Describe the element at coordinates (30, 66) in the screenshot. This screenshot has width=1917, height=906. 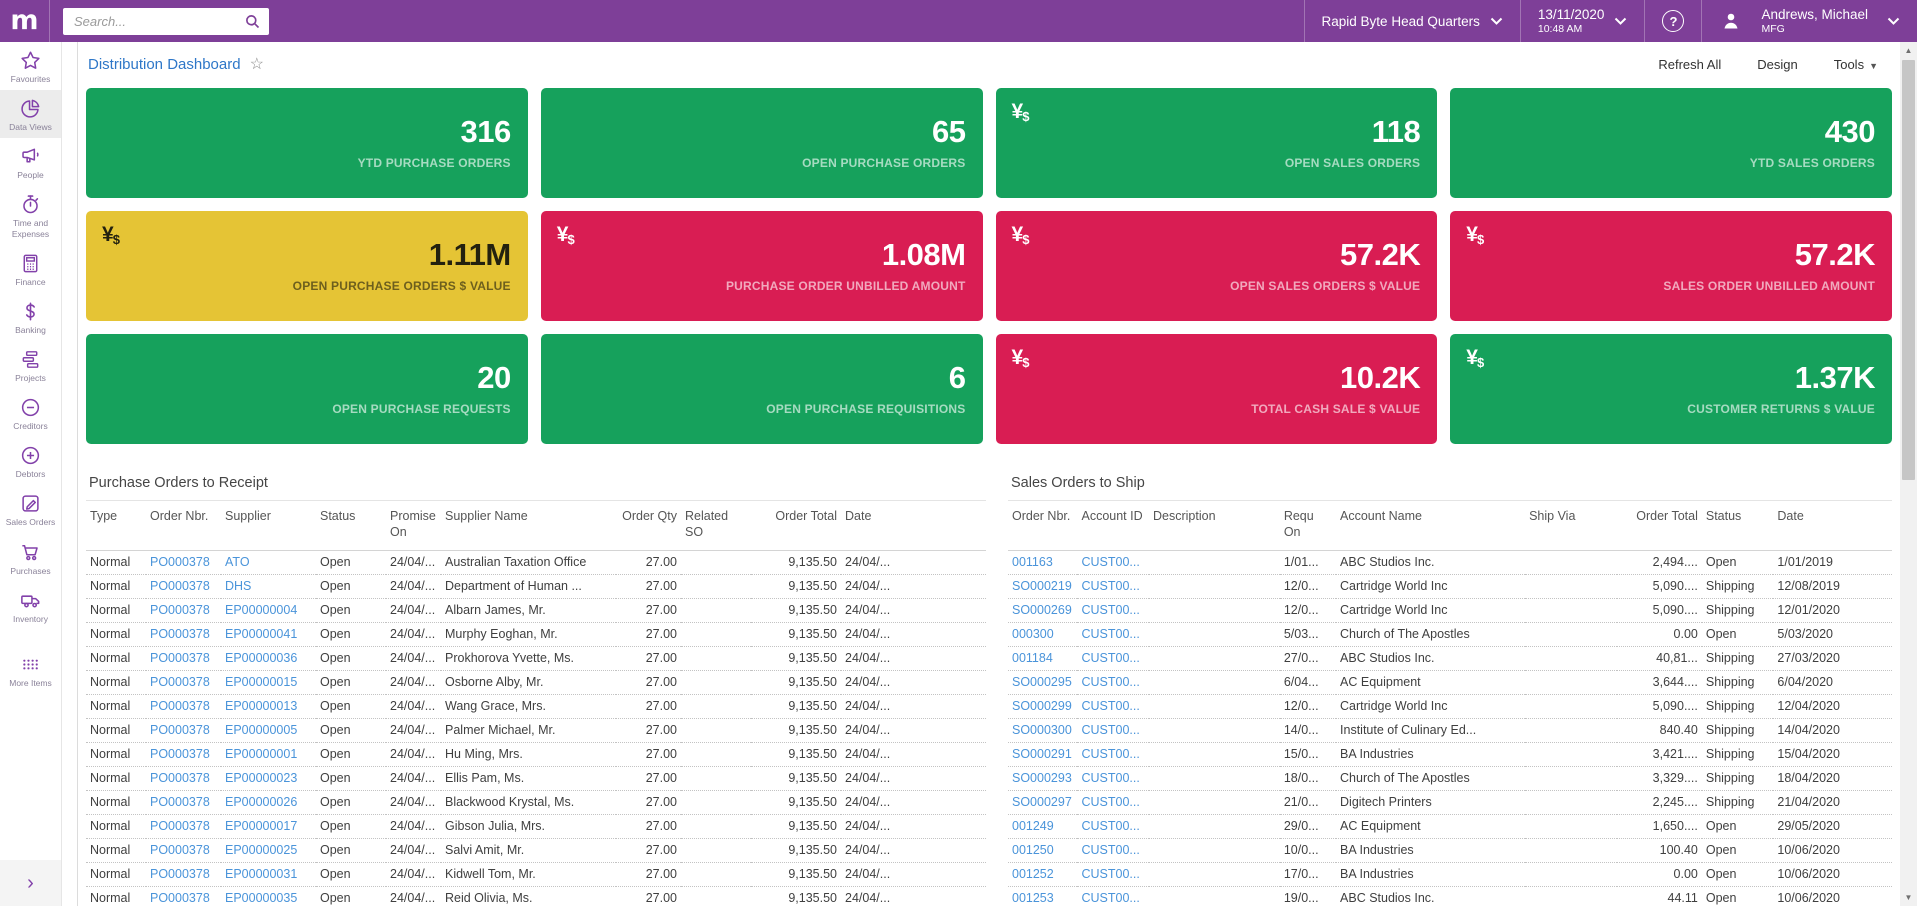
I see `sidebar-item-favourites: Favourites` at that location.